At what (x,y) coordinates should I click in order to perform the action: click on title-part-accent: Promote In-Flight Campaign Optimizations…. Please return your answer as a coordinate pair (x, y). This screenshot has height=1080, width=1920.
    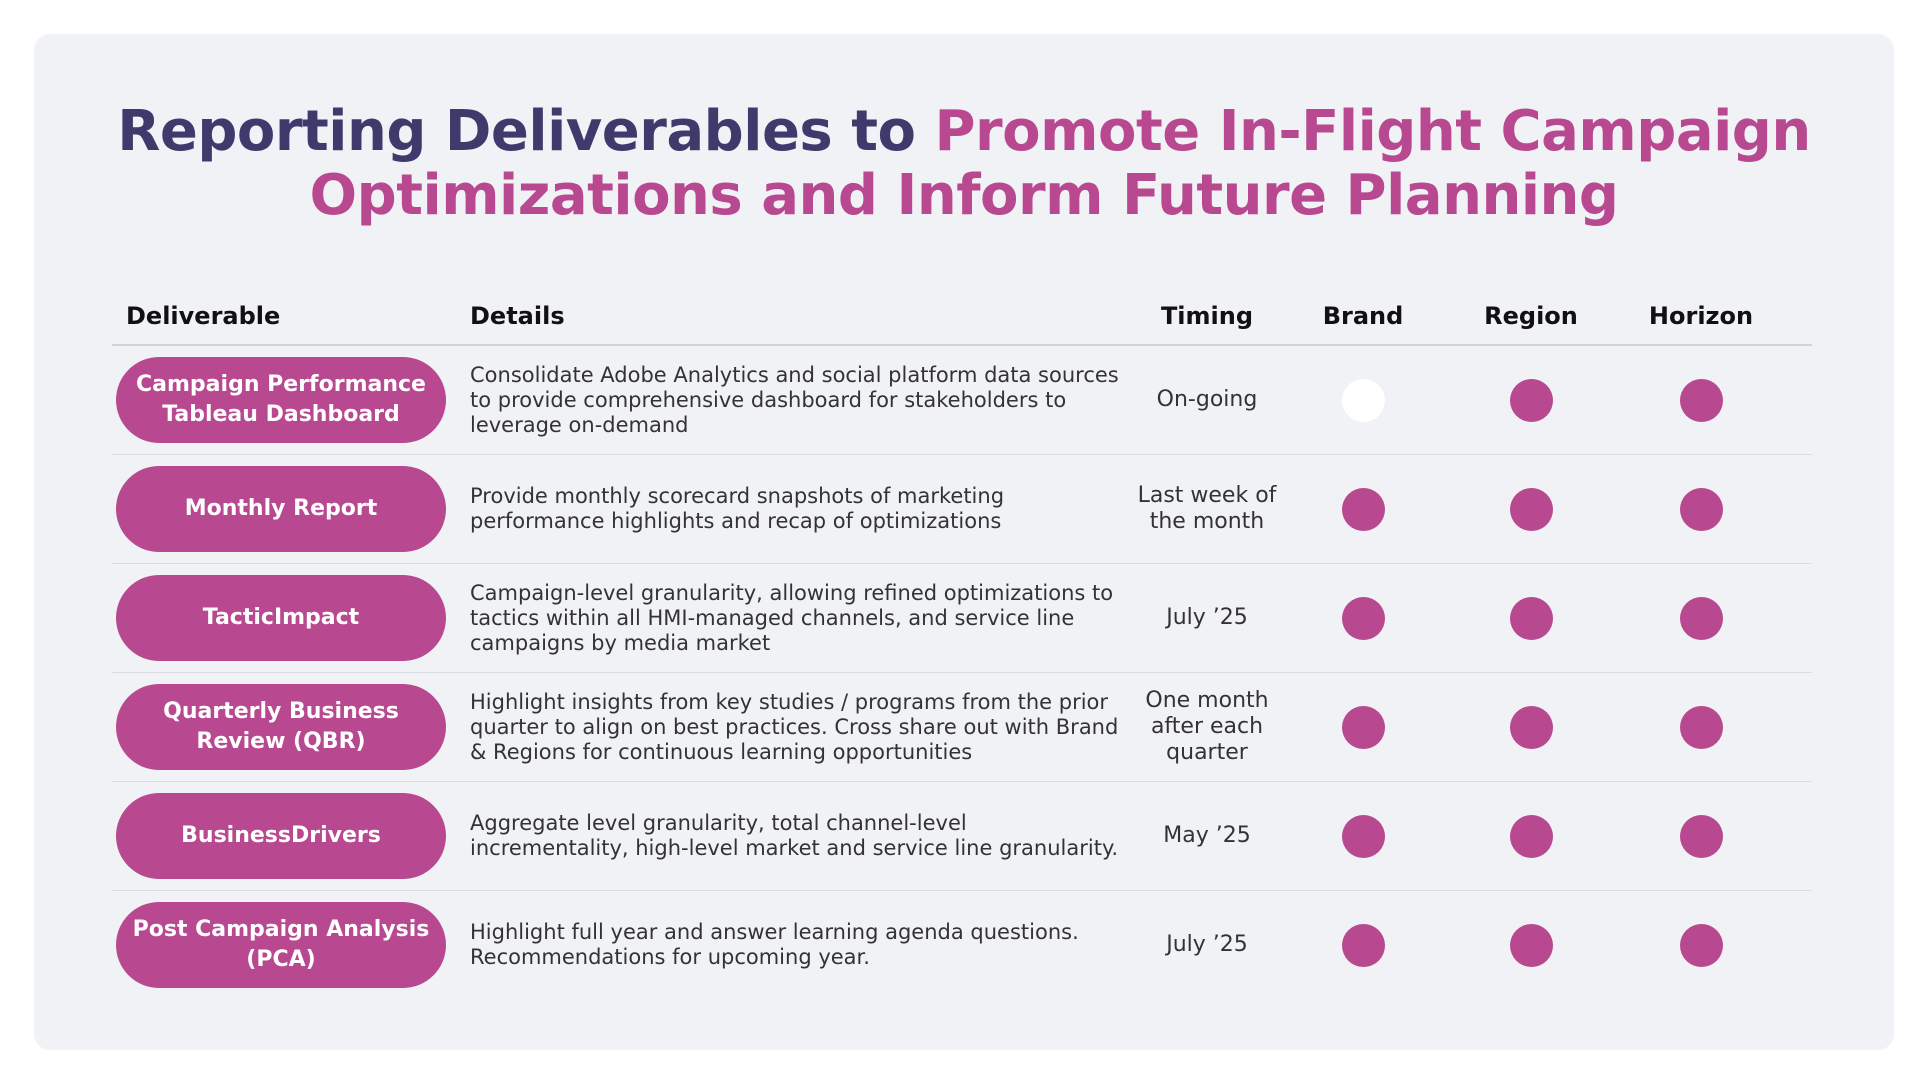
    Looking at the image, I should click on (1060, 163).